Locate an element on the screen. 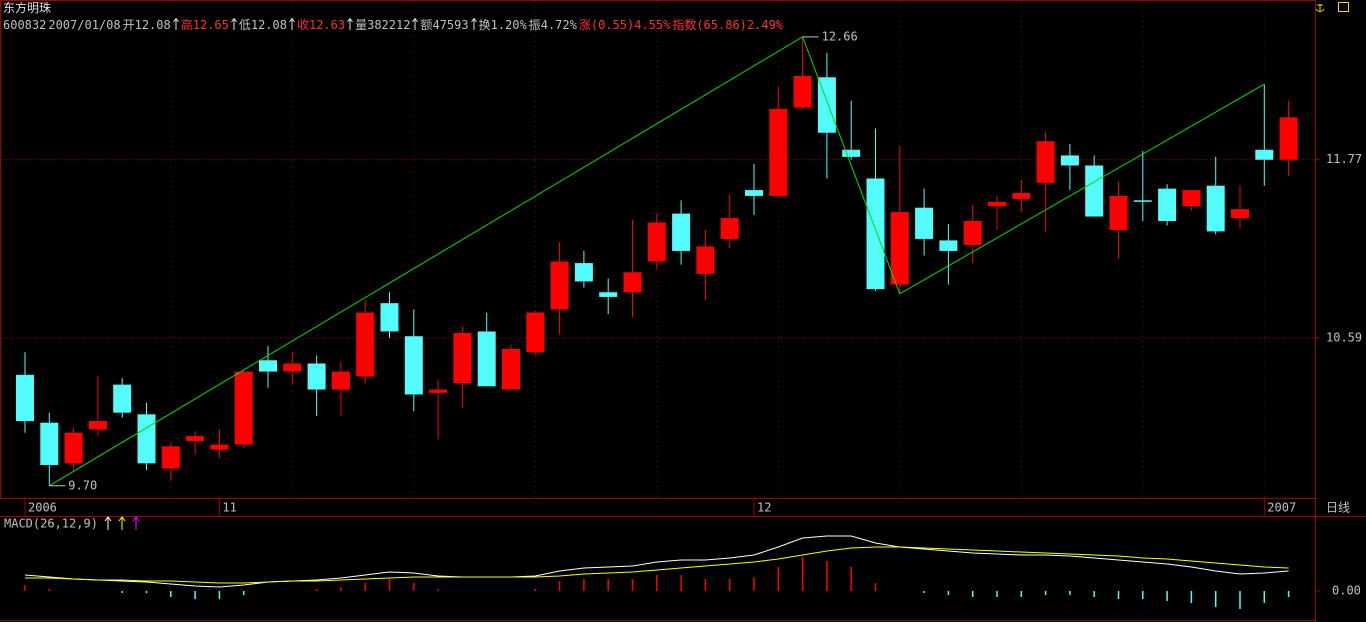 This screenshot has height=622, width=1366. quote-field: 600832 is located at coordinates (25, 25).